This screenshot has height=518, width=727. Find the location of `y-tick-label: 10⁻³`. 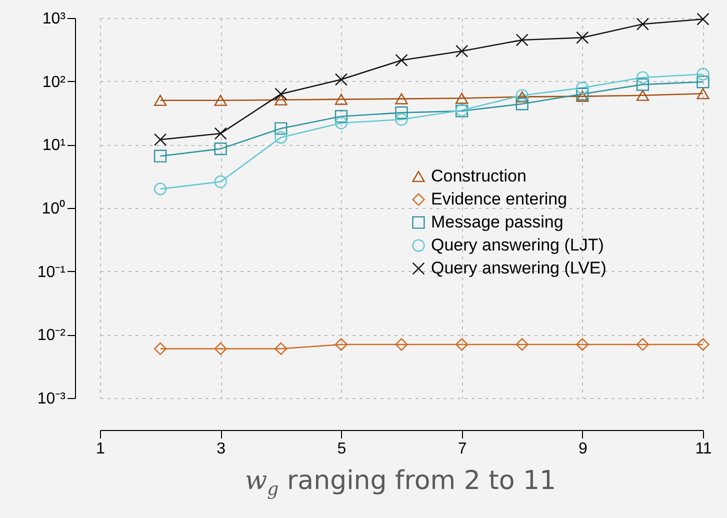

y-tick-label: 10⁻³ is located at coordinates (51, 399).